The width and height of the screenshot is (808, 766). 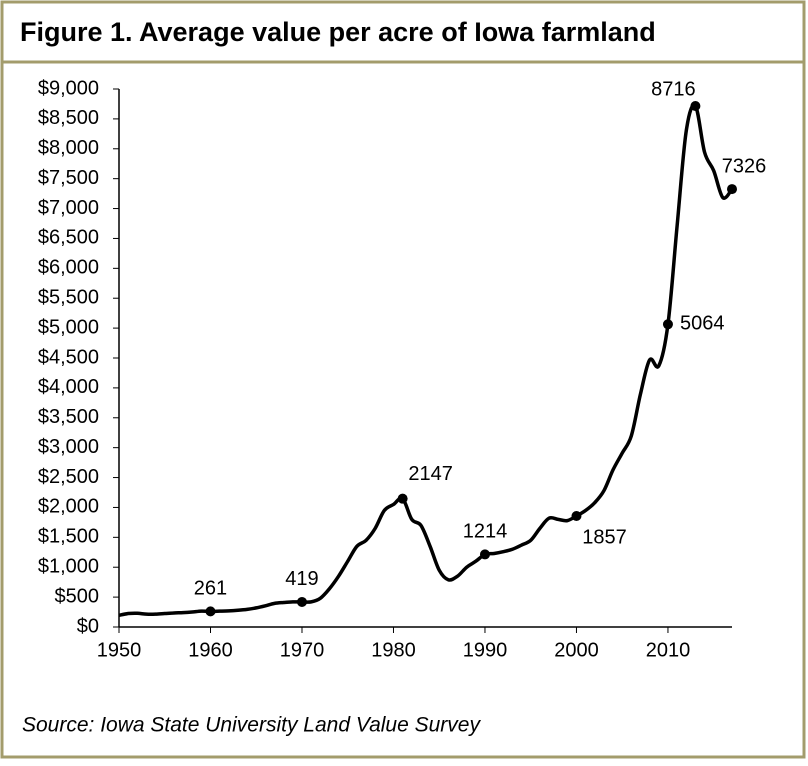 What do you see at coordinates (68, 208) in the screenshot?
I see `y-tick-label: $7,000` at bounding box center [68, 208].